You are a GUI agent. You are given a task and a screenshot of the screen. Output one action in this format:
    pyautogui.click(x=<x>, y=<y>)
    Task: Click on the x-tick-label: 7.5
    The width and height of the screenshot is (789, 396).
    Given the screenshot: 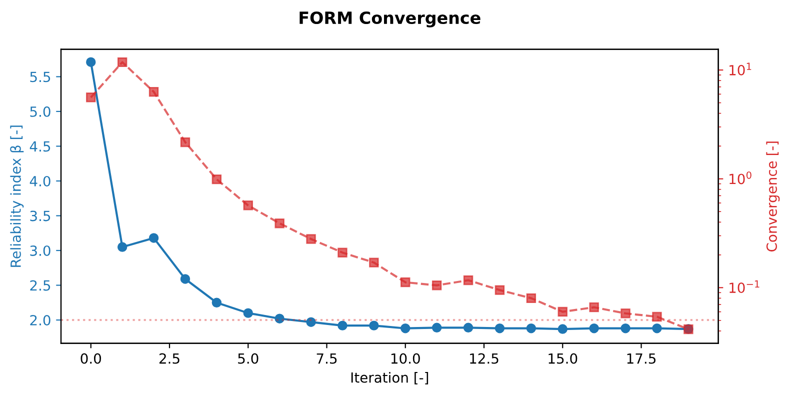 What is the action you would take?
    pyautogui.click(x=326, y=358)
    